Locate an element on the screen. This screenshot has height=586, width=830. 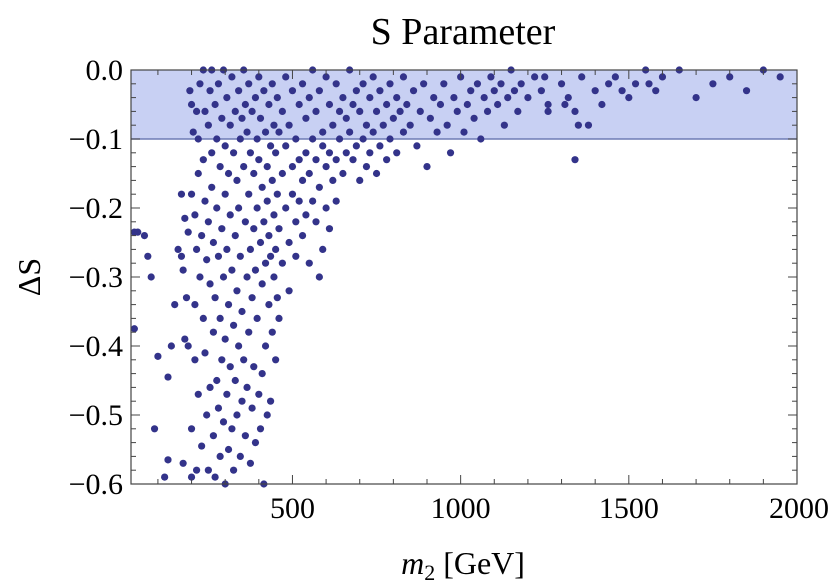
x-axis-label-sub: 2 is located at coordinates (429, 572).